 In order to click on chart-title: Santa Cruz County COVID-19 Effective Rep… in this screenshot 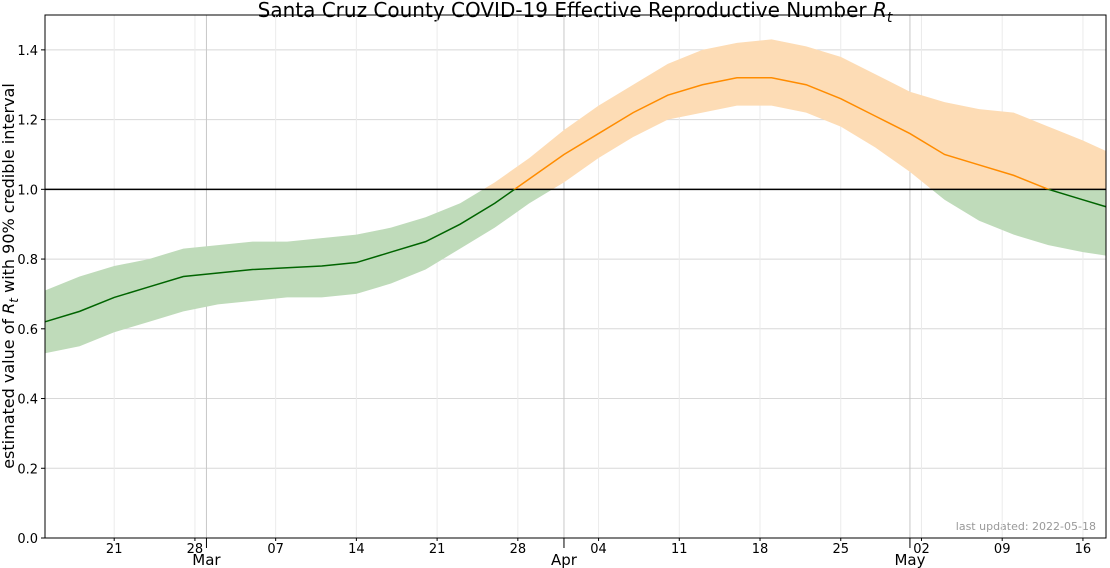, I will do `click(575, 13)`.